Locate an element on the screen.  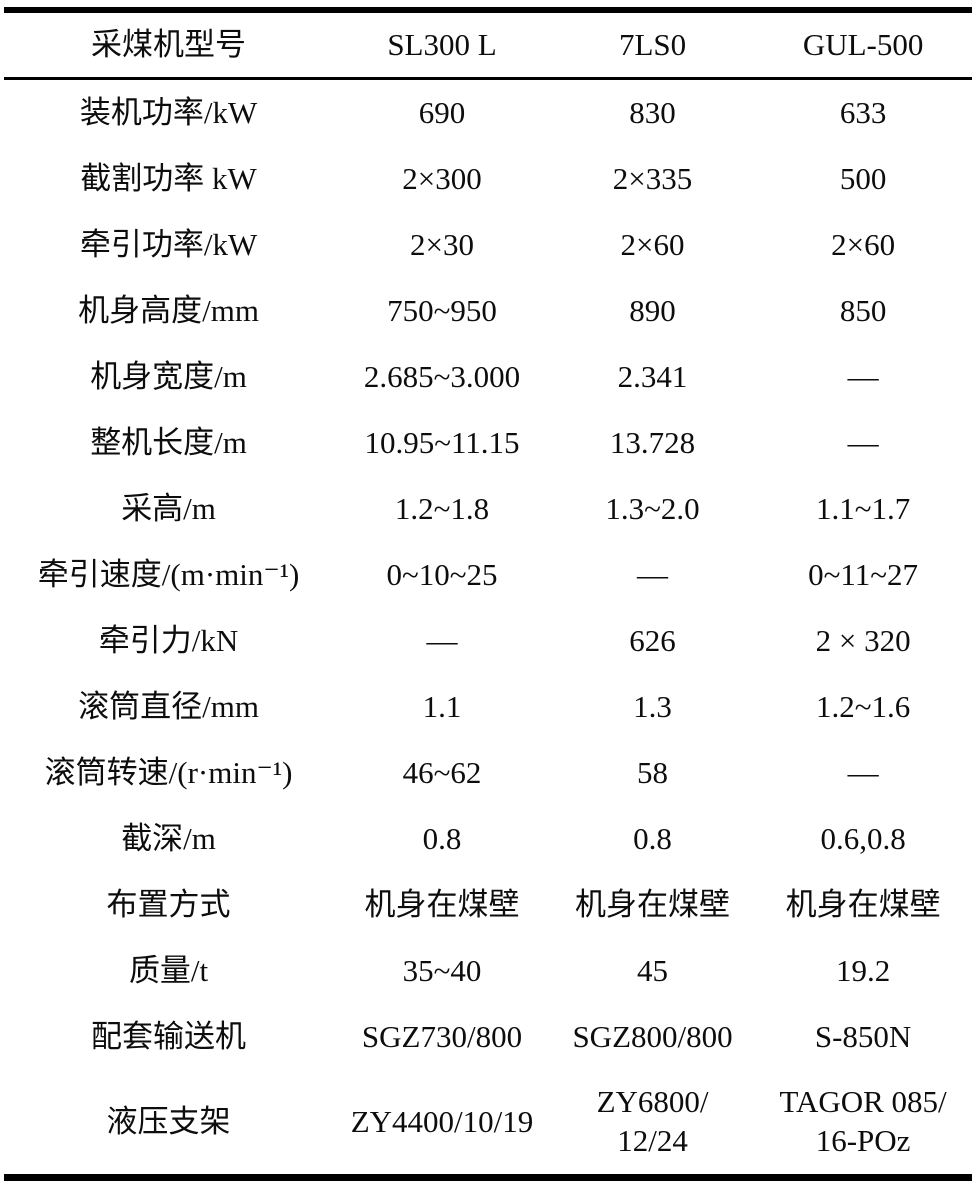
value-cell: 58 is located at coordinates (653, 772).